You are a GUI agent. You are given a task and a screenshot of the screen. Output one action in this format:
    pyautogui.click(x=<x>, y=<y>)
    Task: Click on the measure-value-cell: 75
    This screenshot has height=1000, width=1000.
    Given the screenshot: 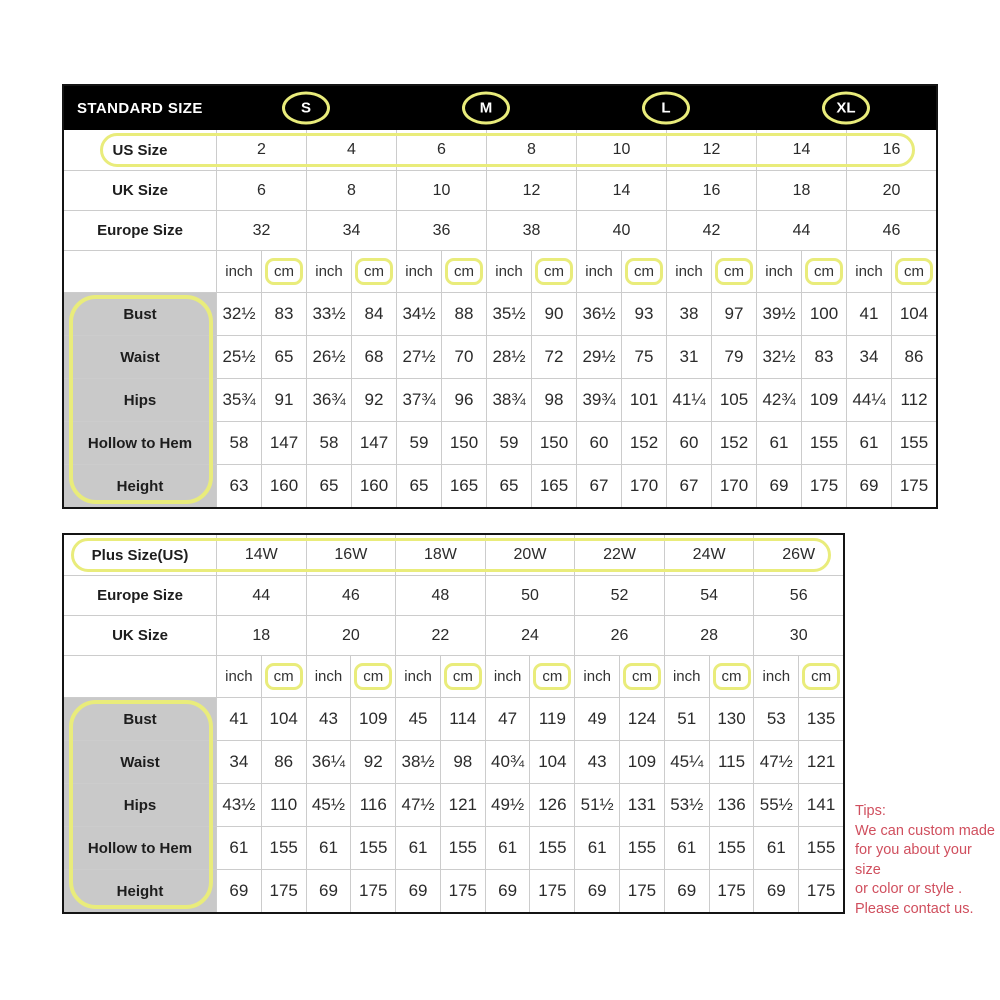 What is the action you would take?
    pyautogui.click(x=643, y=357)
    